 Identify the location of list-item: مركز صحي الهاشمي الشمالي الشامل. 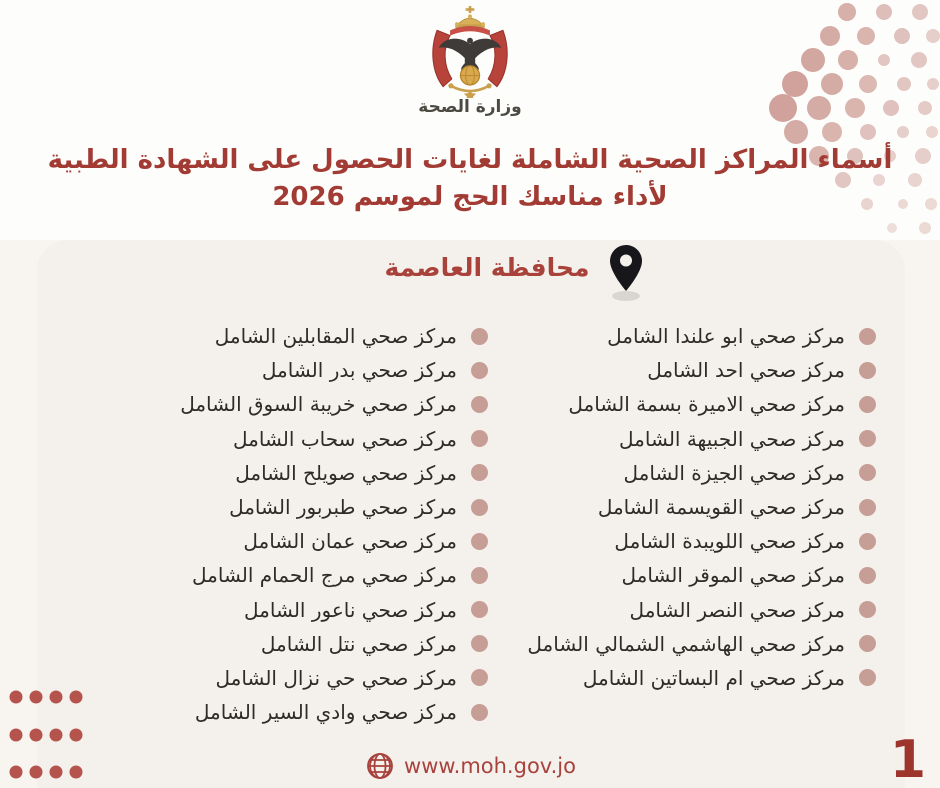
(701, 644).